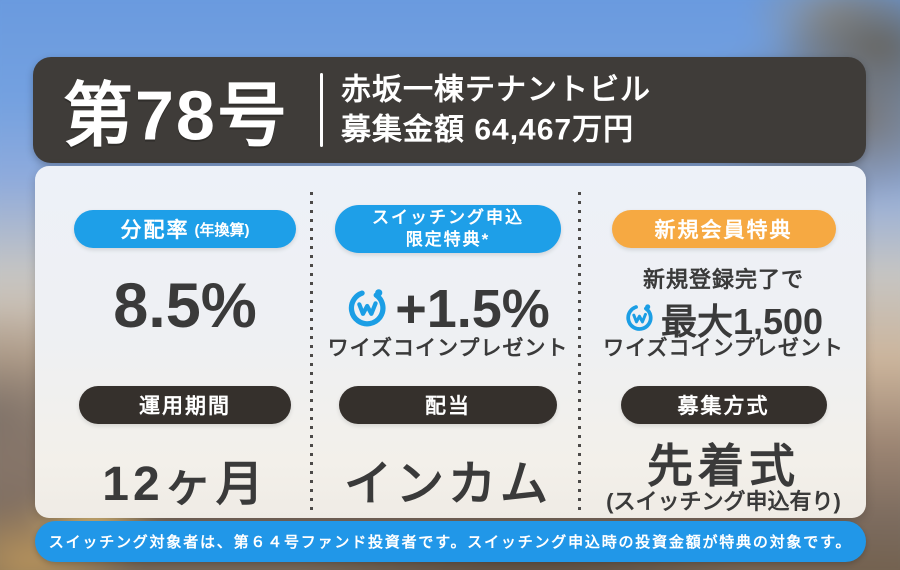 The image size is (900, 570). Describe the element at coordinates (185, 229) in the screenshot. I see `distribution-badge: 分配率 (年換算)` at that location.